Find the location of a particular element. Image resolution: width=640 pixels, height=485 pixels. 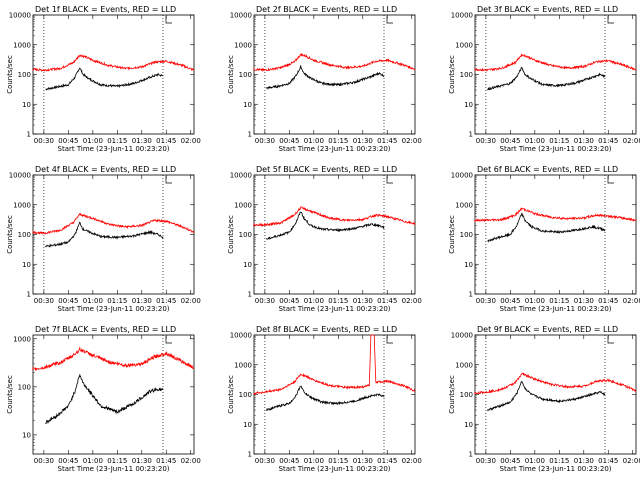

panel-title: Det 5f BLACK = Events, RED = LLD is located at coordinates (326, 169).